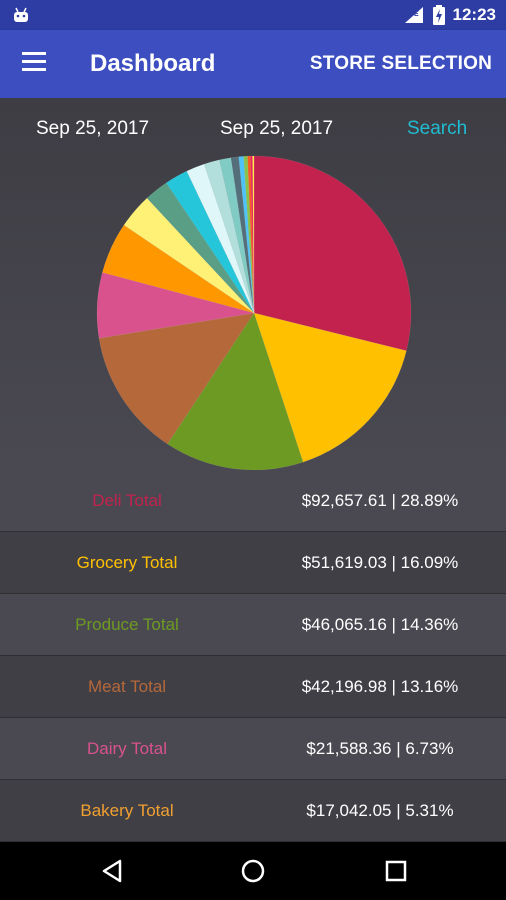  I want to click on android-icon, so click(21, 14).